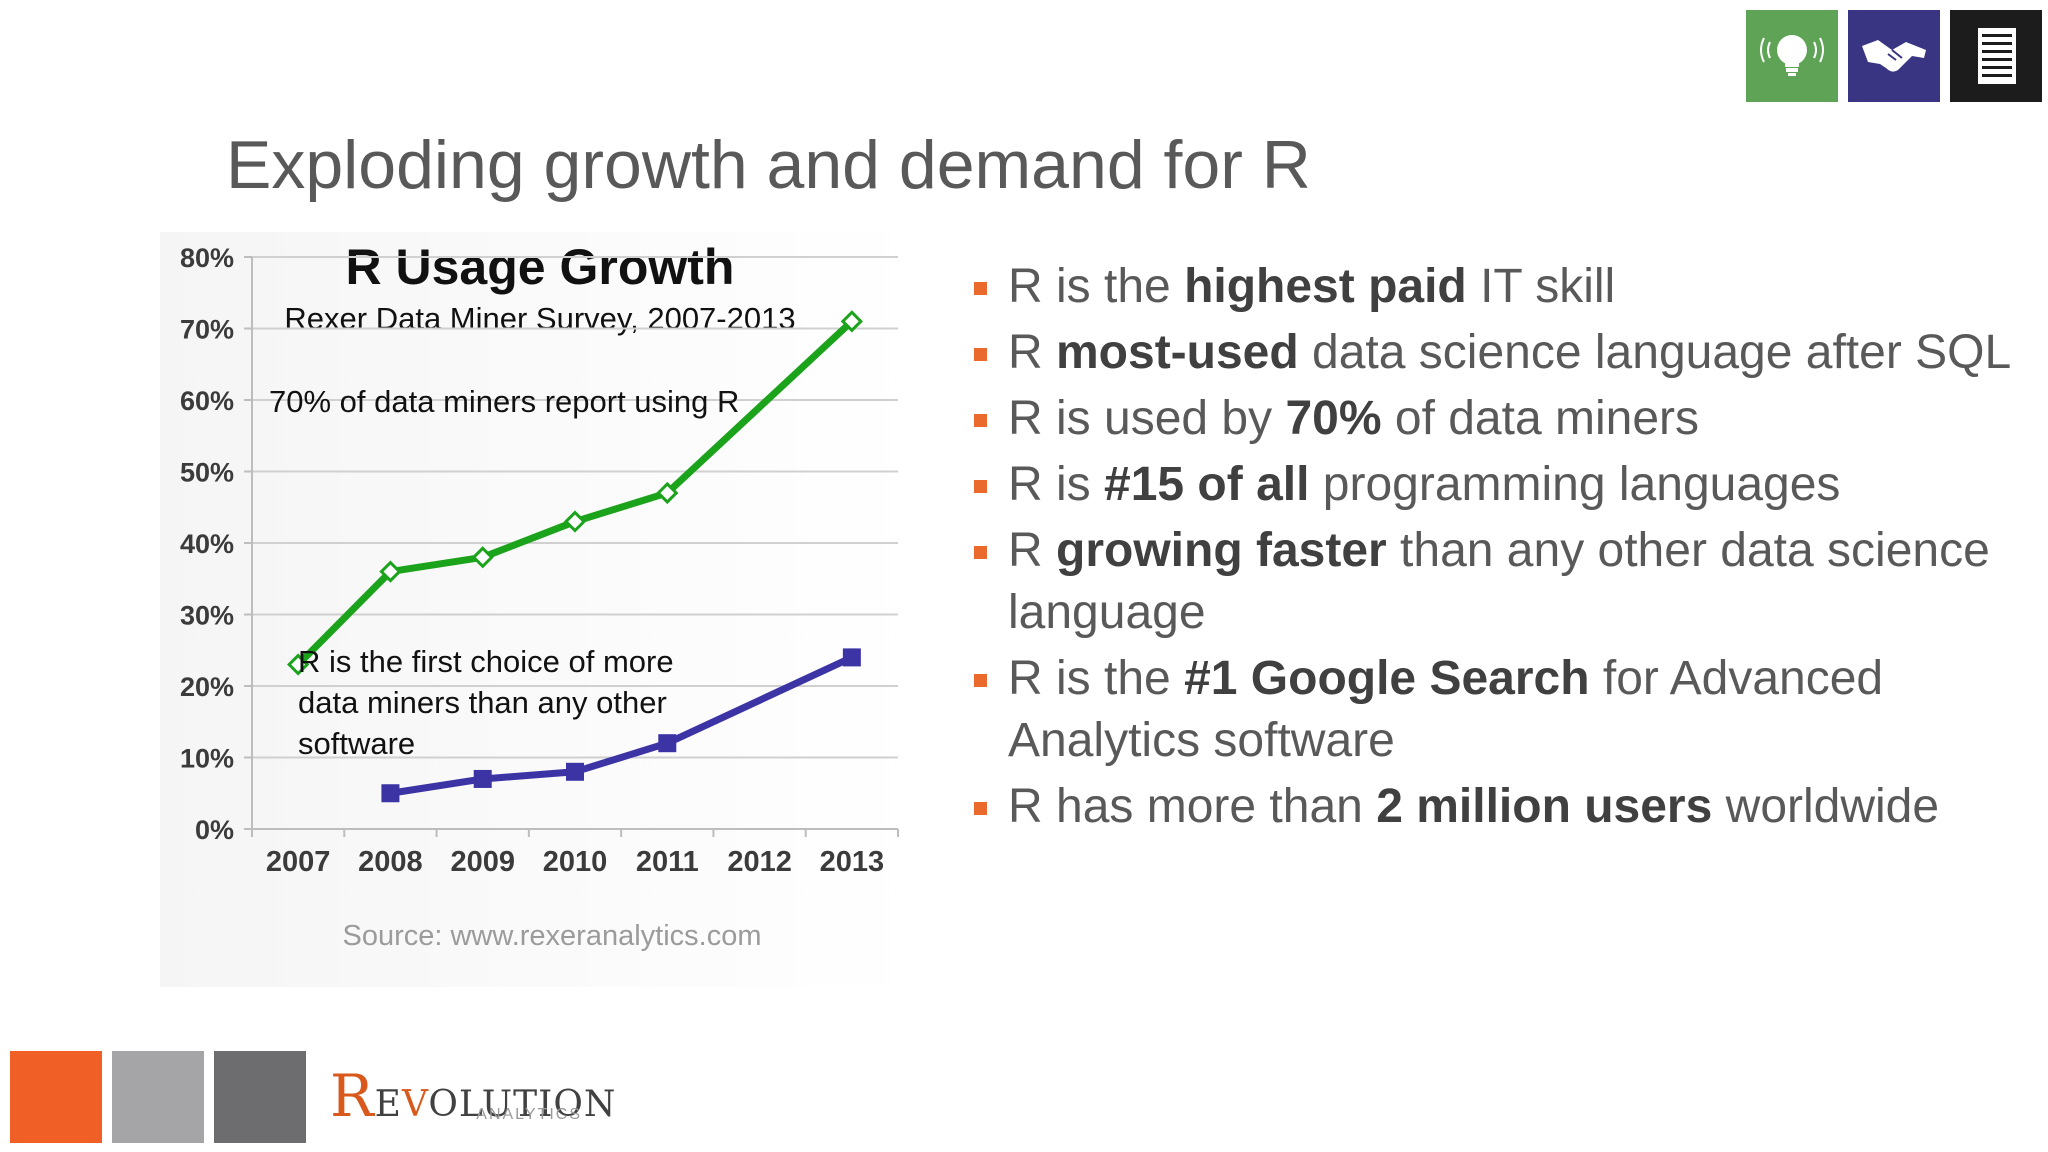 This screenshot has width=2048, height=1152. I want to click on bullet-text: data science language after SQL, so click(1655, 352).